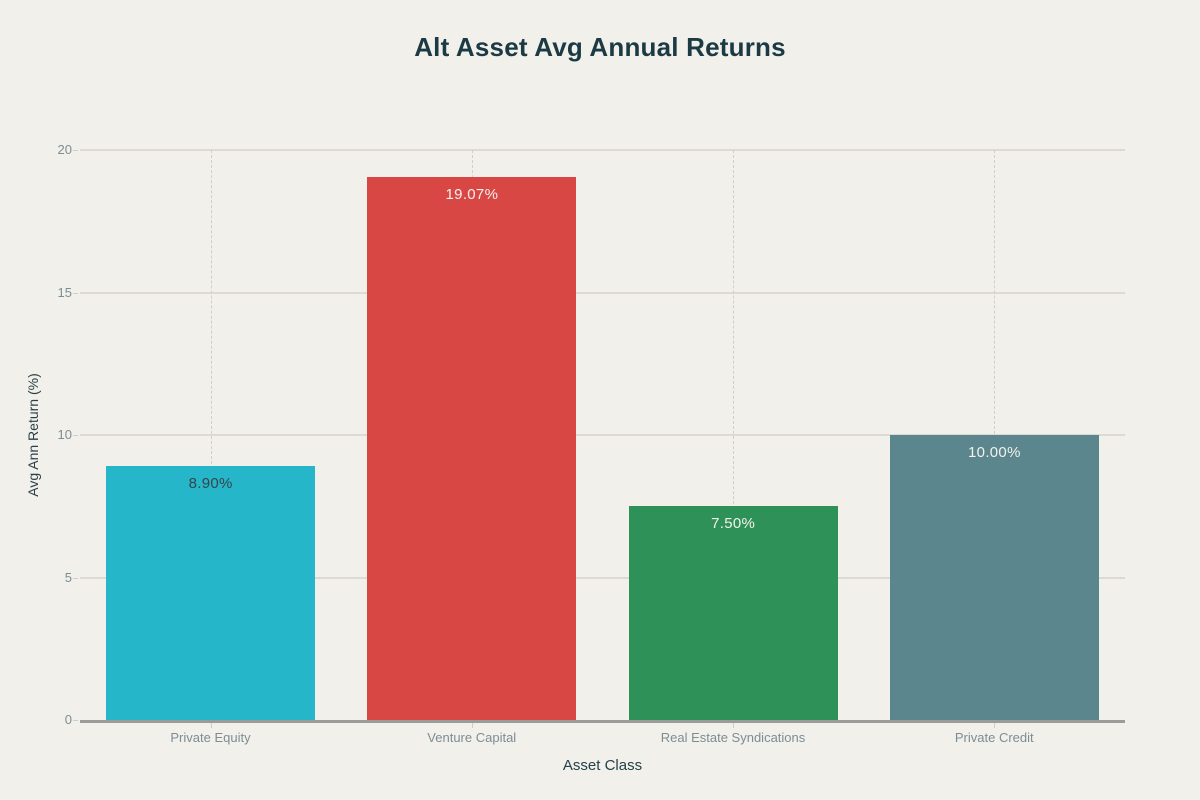  What do you see at coordinates (472, 448) in the screenshot?
I see `bar-venture-capital: 19.07%` at bounding box center [472, 448].